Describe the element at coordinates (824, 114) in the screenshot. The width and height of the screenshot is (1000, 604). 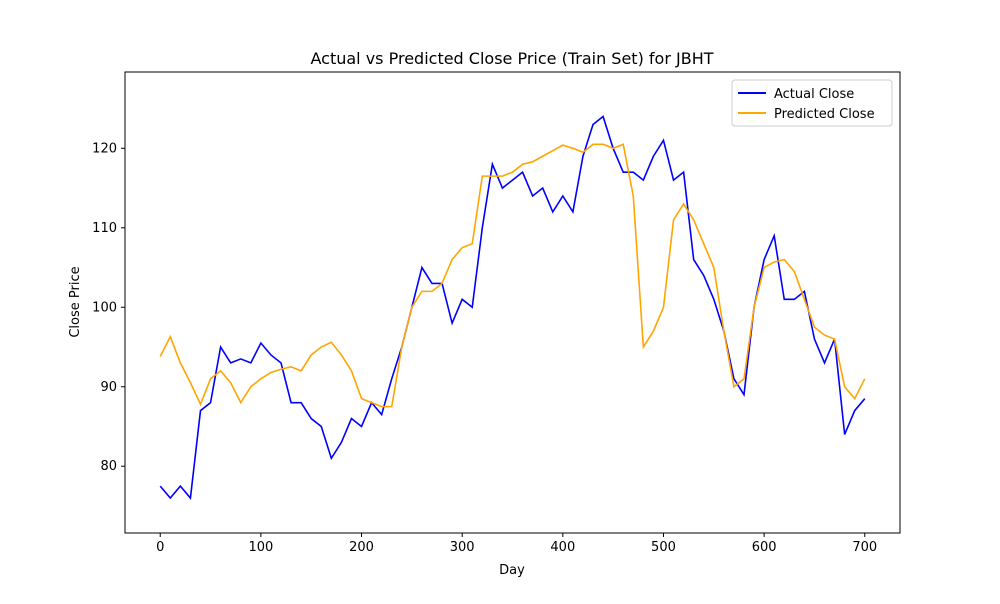
I see `legend-label: Predicted Close` at that location.